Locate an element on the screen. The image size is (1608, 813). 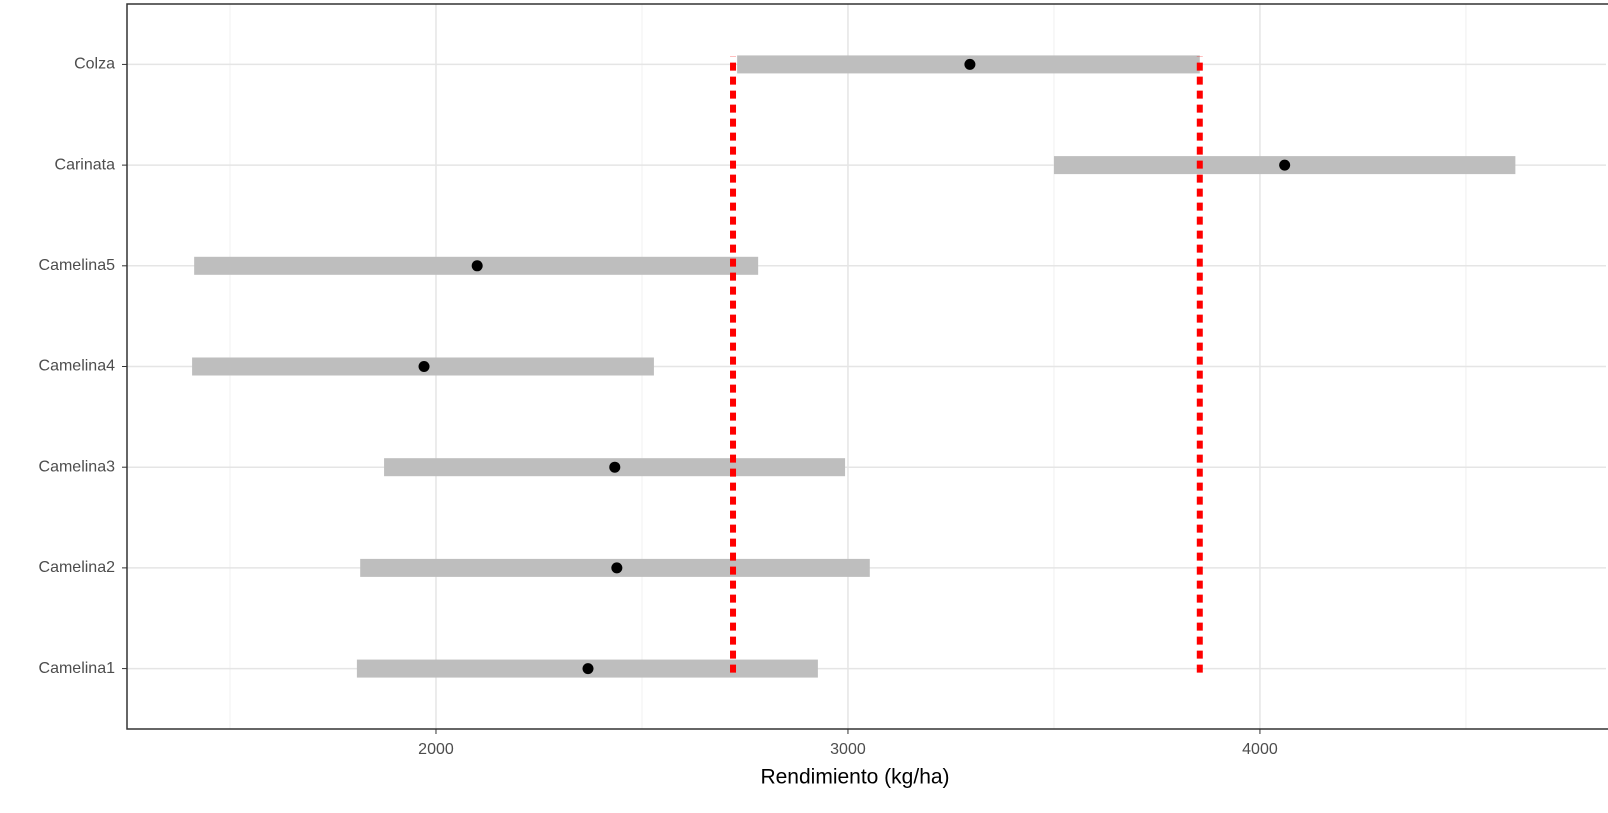
y-tick-label: Camelina1 is located at coordinates (77, 668).